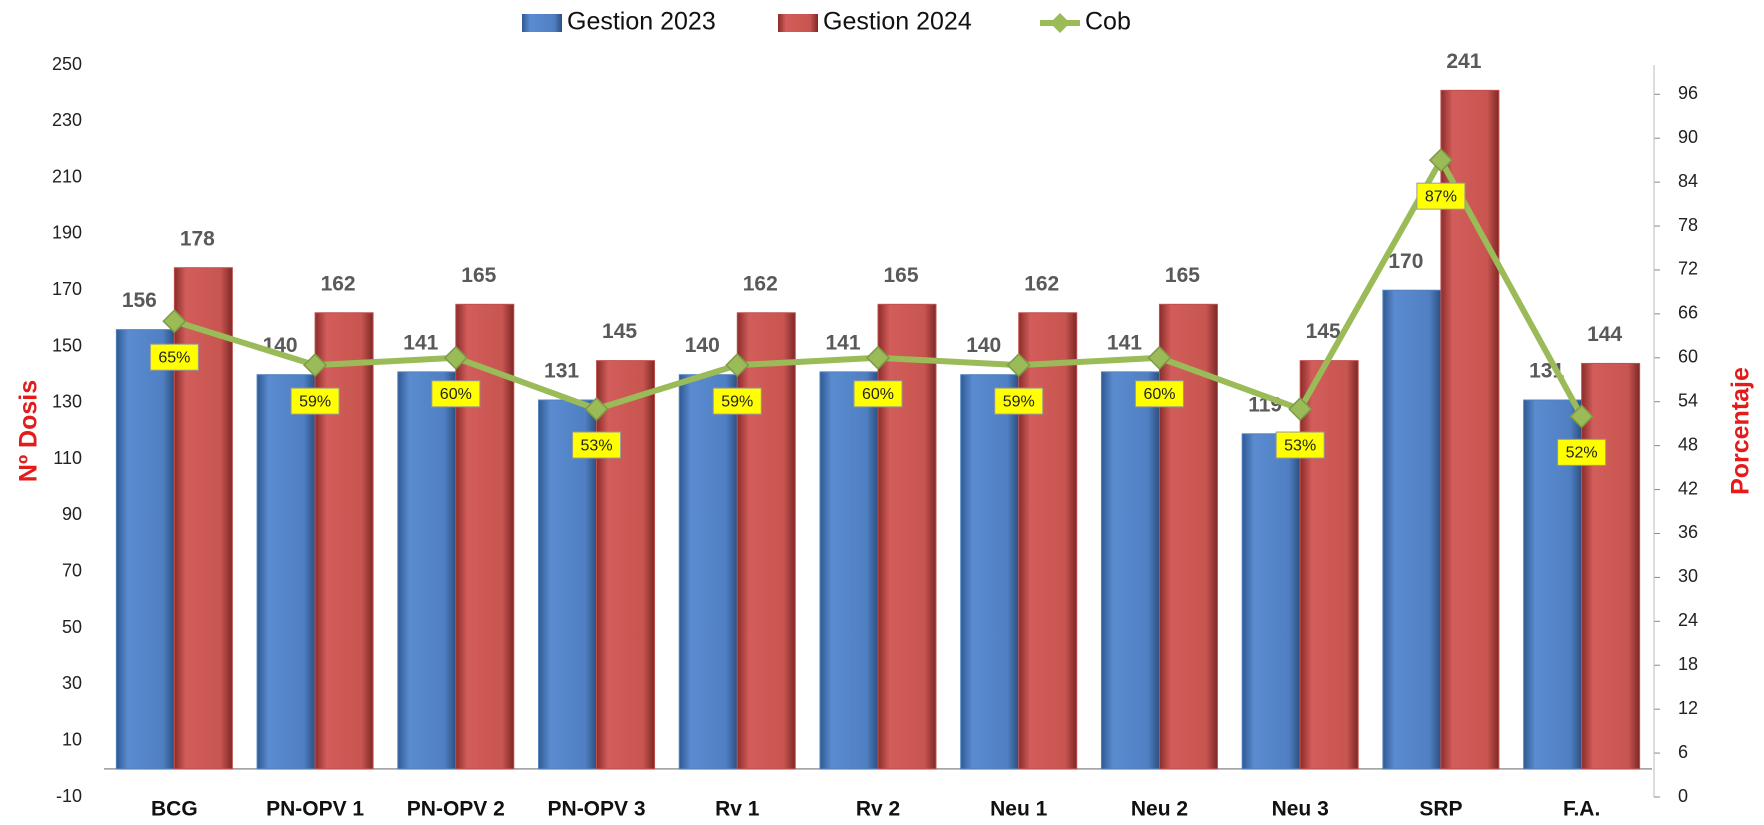 The image size is (1764, 825). Describe the element at coordinates (1688, 269) in the screenshot. I see `y2-tick-label: 72` at that location.